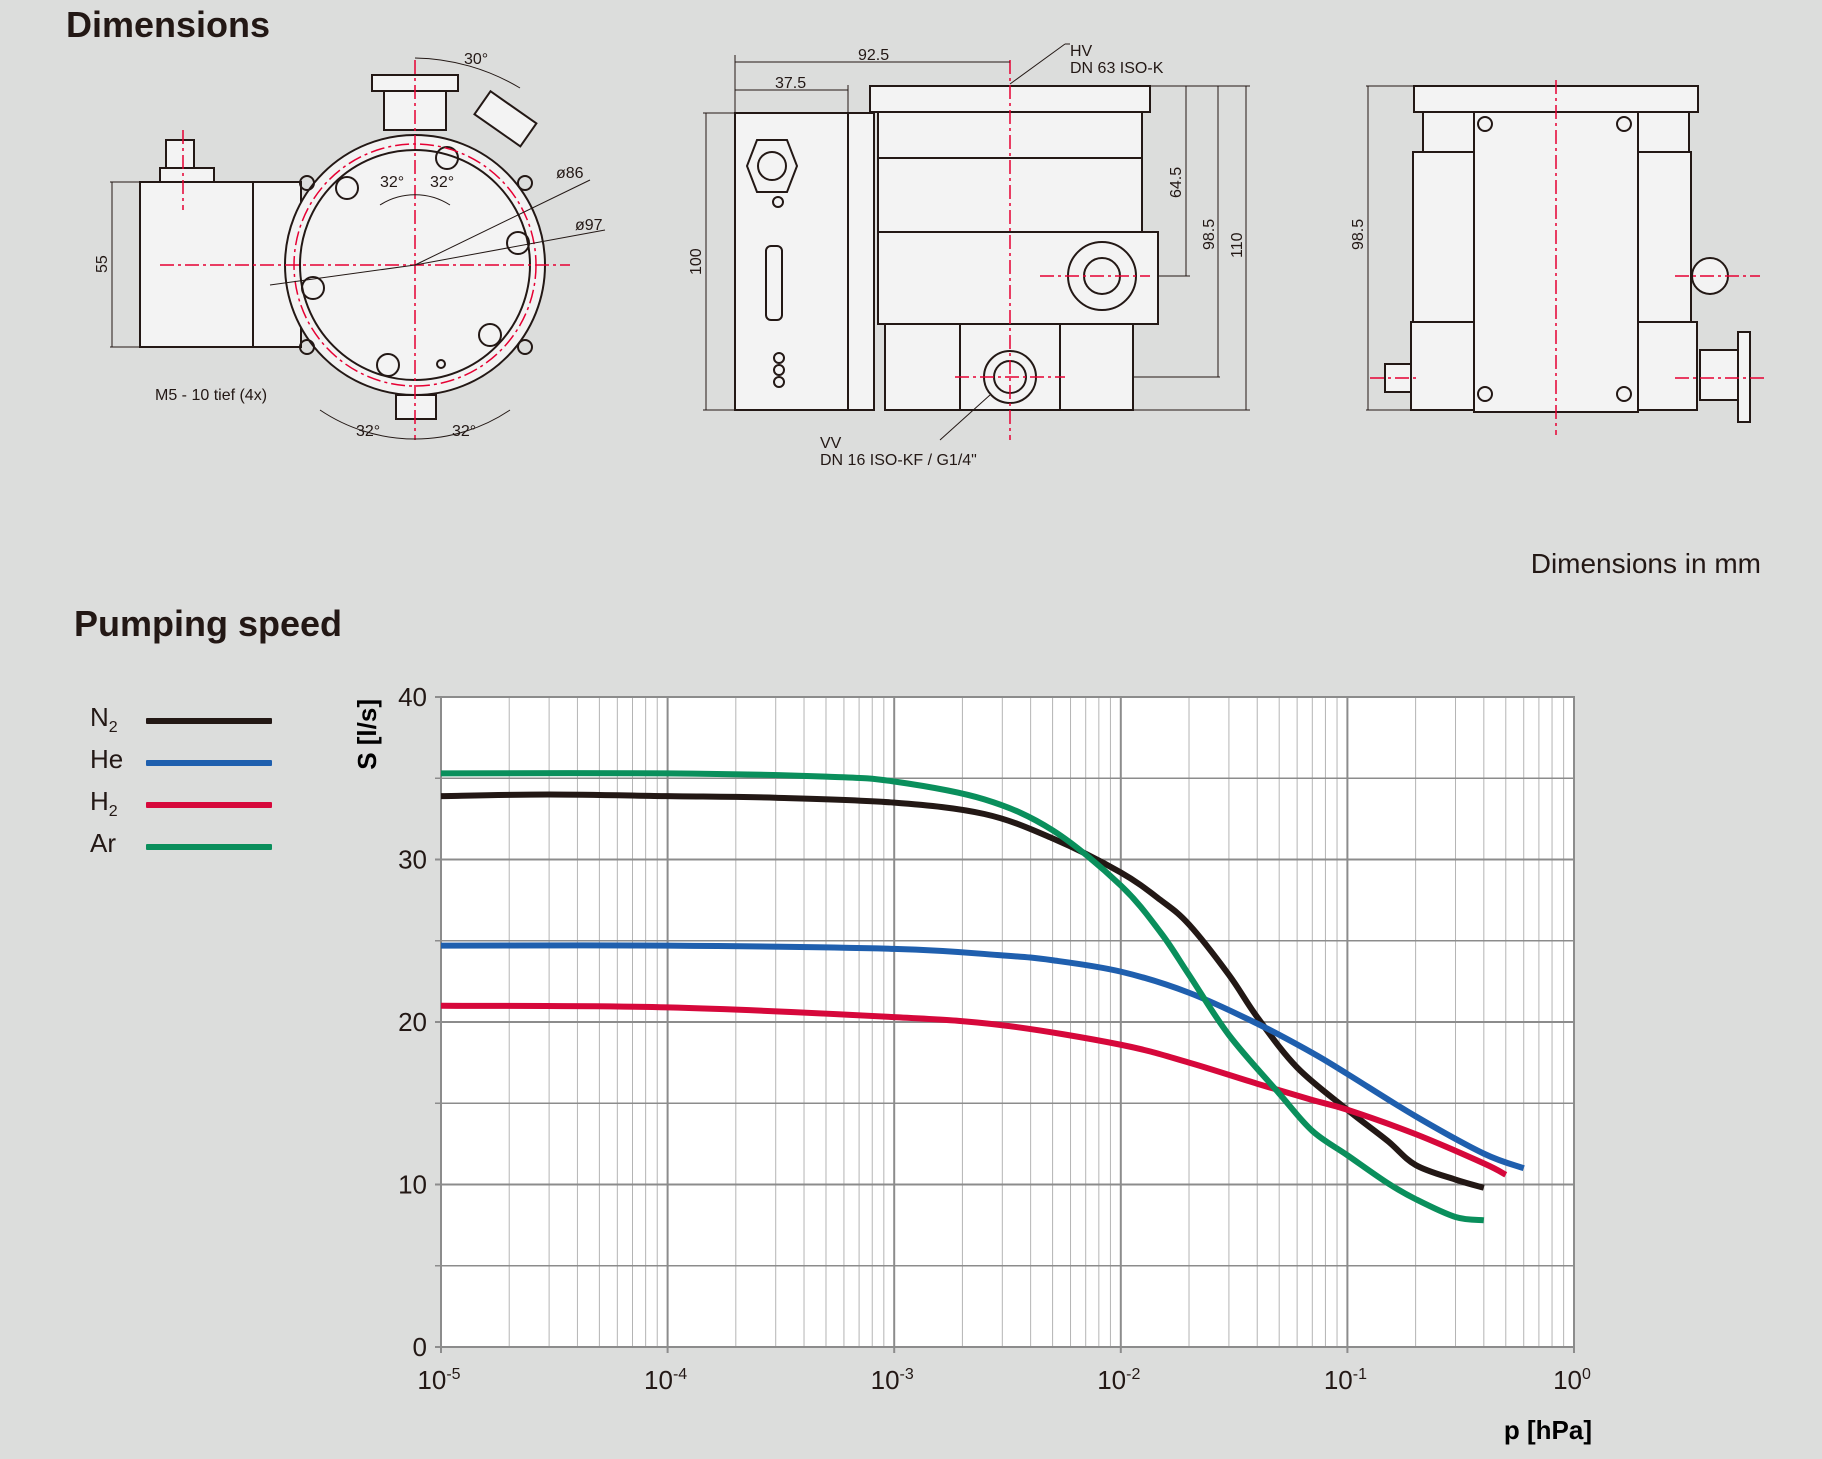  What do you see at coordinates (974, 1090) in the screenshot?
I see `series-line-h2` at bounding box center [974, 1090].